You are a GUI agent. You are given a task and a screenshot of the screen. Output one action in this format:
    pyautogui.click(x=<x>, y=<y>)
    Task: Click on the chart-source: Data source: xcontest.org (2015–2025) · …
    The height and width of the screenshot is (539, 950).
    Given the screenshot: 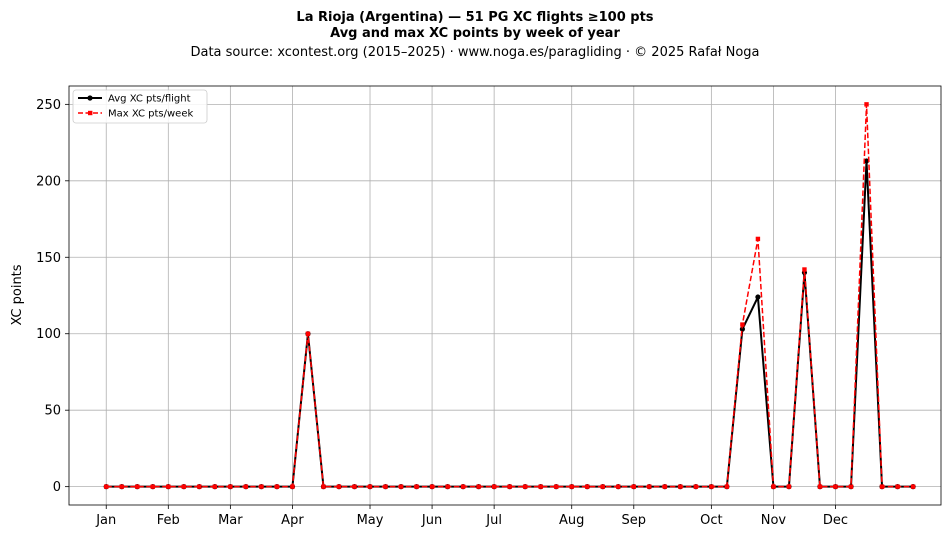 What is the action you would take?
    pyautogui.click(x=474, y=52)
    